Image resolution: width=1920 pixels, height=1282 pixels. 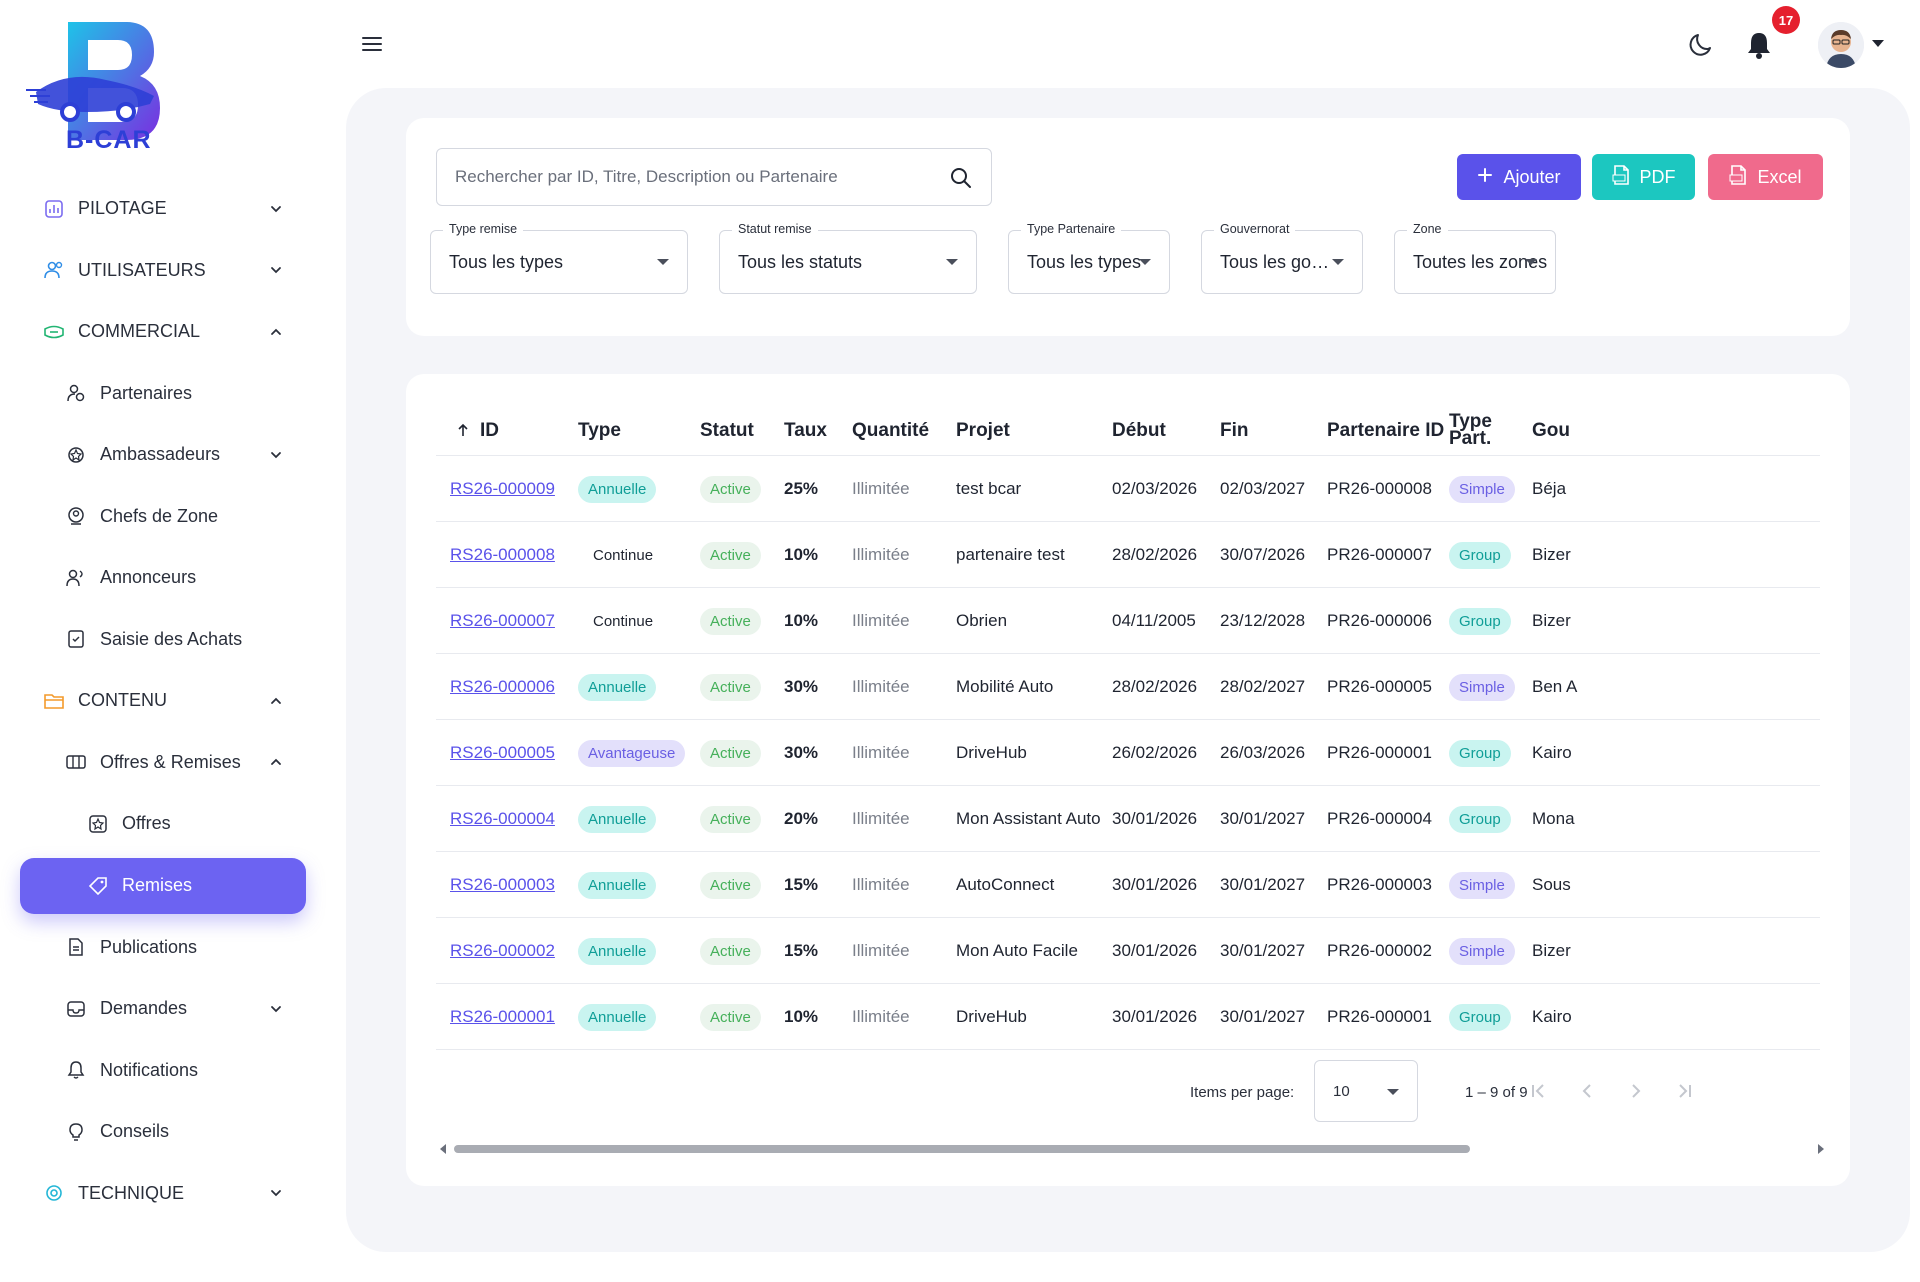 What do you see at coordinates (163, 824) in the screenshot?
I see `sidebar-item-offres: Offres` at bounding box center [163, 824].